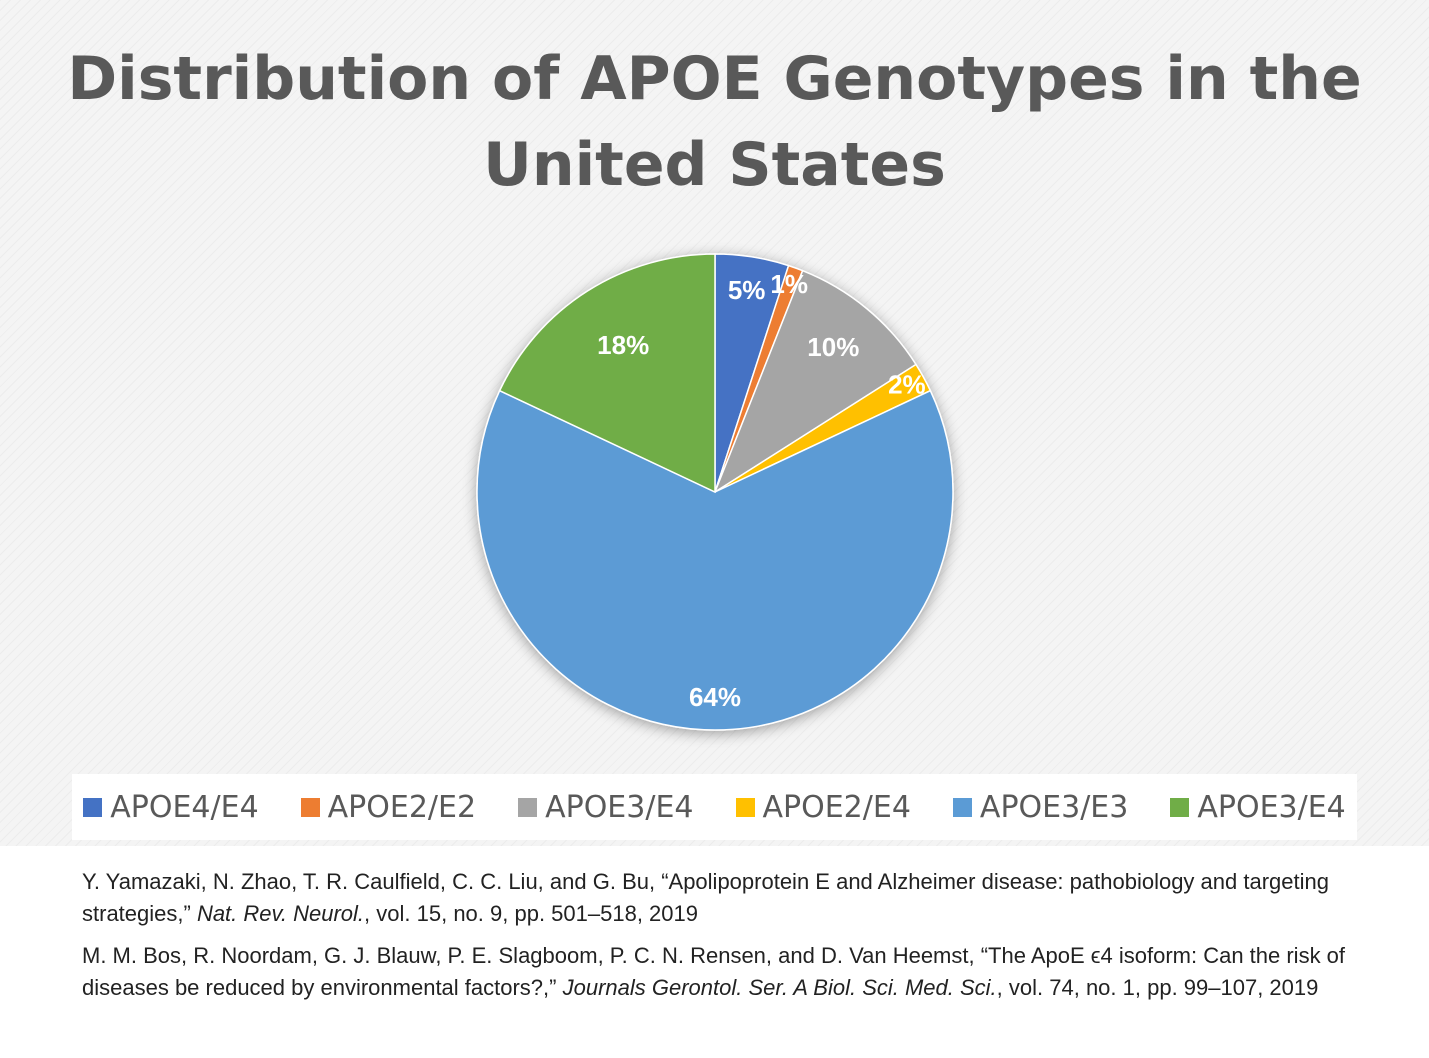 The width and height of the screenshot is (1429, 1058). I want to click on legend-item-2: APOE2/E2, so click(388, 807).